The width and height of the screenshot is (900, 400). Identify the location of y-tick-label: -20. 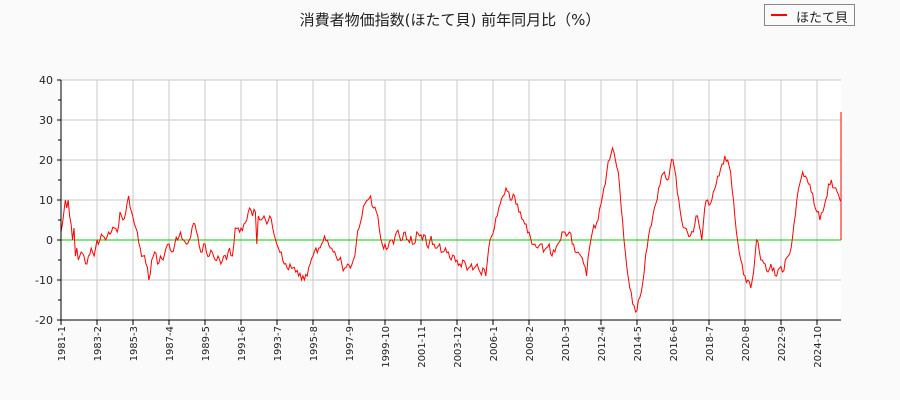
(44, 320).